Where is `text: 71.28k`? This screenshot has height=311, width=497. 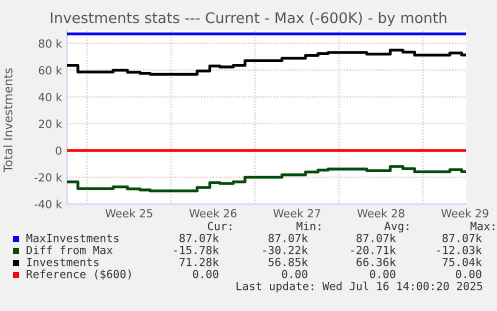 text: 71.28k is located at coordinates (199, 262).